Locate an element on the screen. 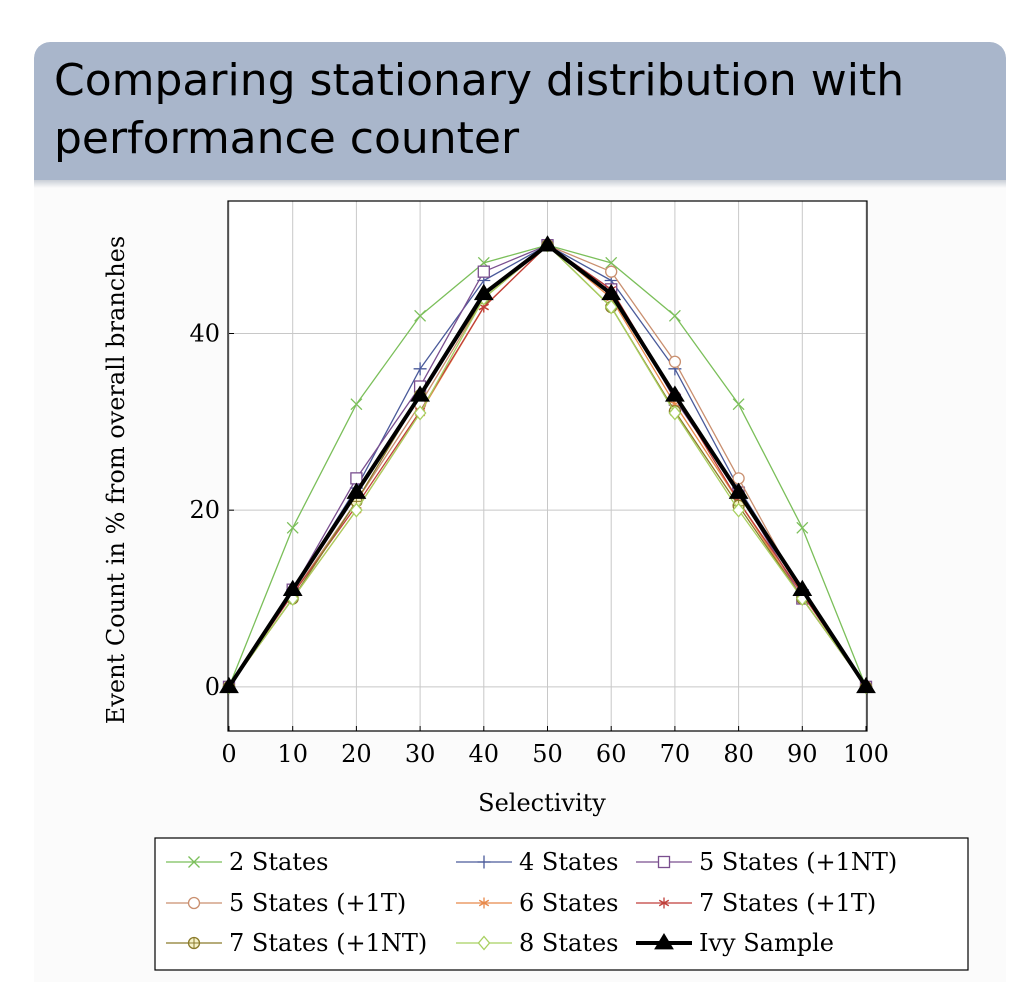 This screenshot has height=982, width=1028. legend-entry: 6 States is located at coordinates (537, 903).